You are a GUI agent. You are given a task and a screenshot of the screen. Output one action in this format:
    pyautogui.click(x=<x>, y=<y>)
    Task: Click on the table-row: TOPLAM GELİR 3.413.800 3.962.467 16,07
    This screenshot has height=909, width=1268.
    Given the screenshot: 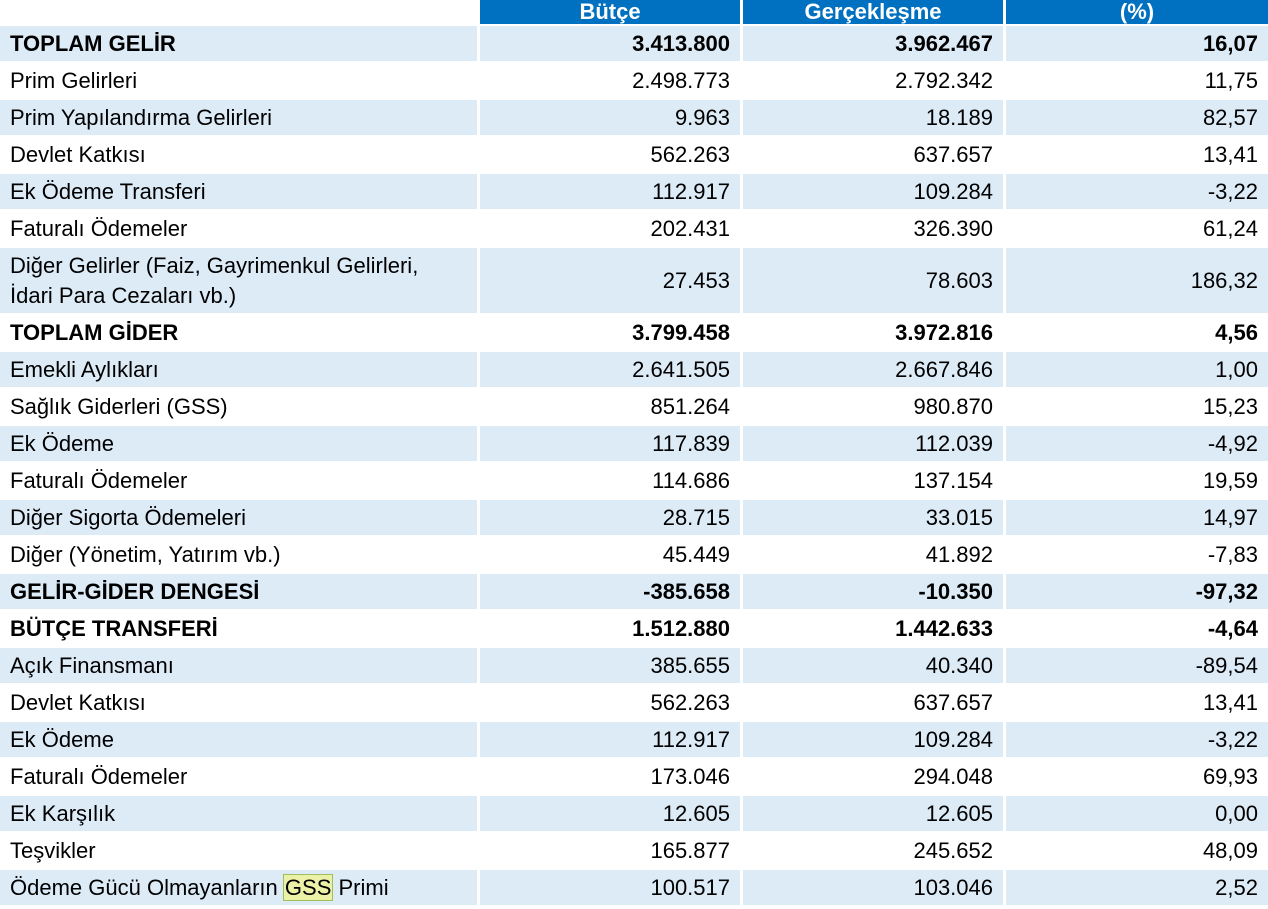 What is the action you would take?
    pyautogui.click(x=634, y=44)
    